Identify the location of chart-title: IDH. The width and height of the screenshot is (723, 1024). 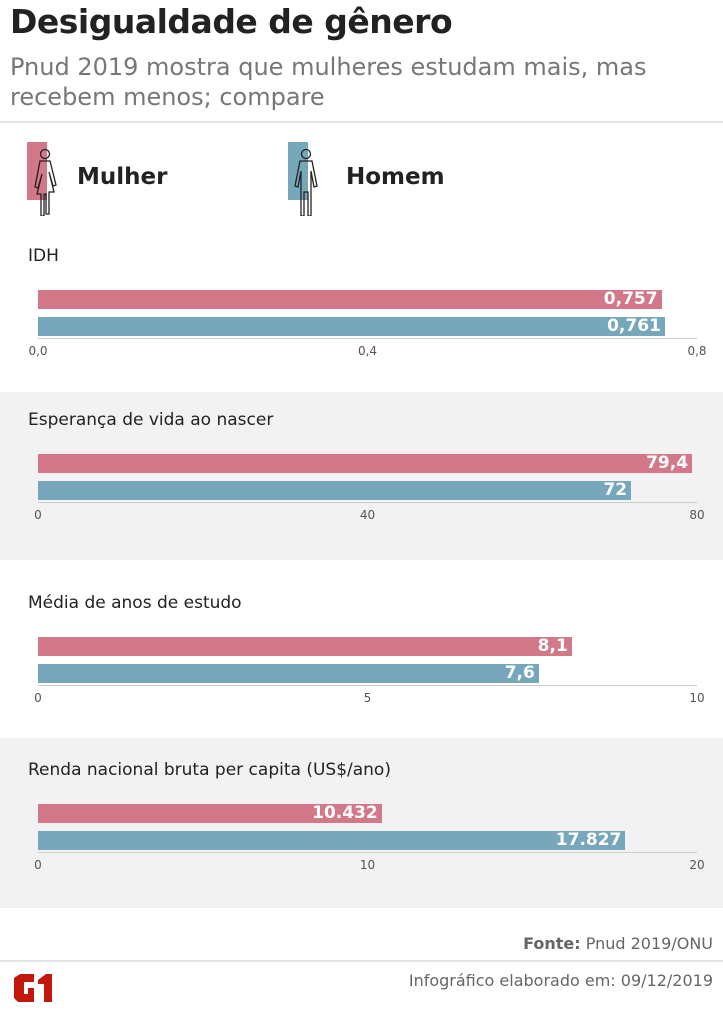
(43, 256).